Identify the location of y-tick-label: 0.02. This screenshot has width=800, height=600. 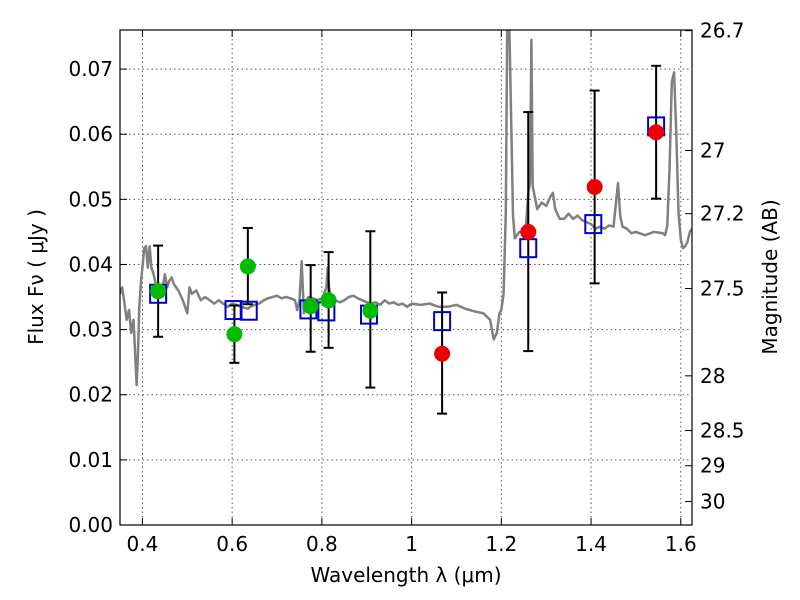
(90, 395).